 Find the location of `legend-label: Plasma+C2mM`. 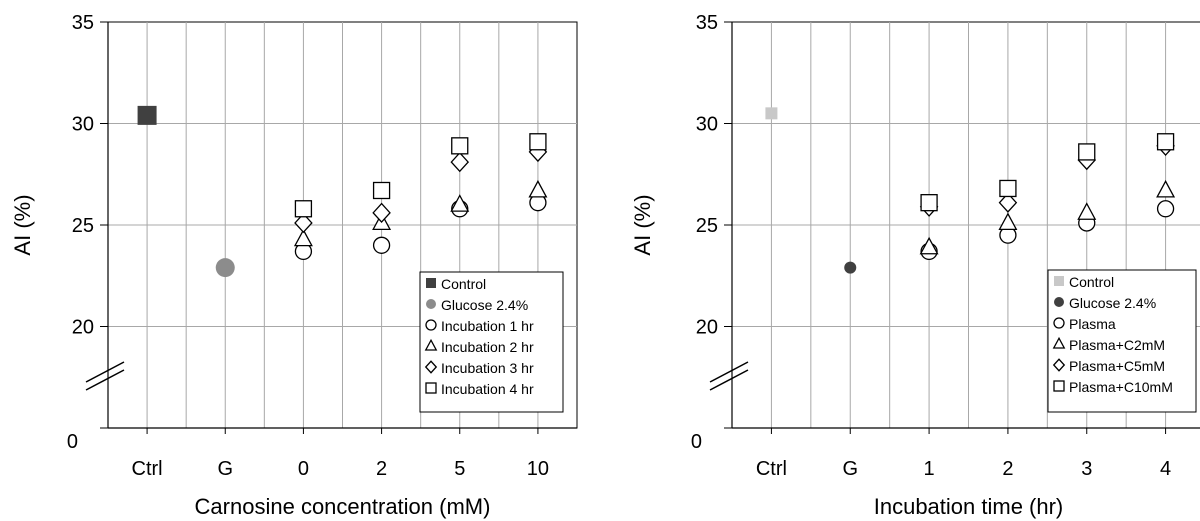

legend-label: Plasma+C2mM is located at coordinates (1117, 345).